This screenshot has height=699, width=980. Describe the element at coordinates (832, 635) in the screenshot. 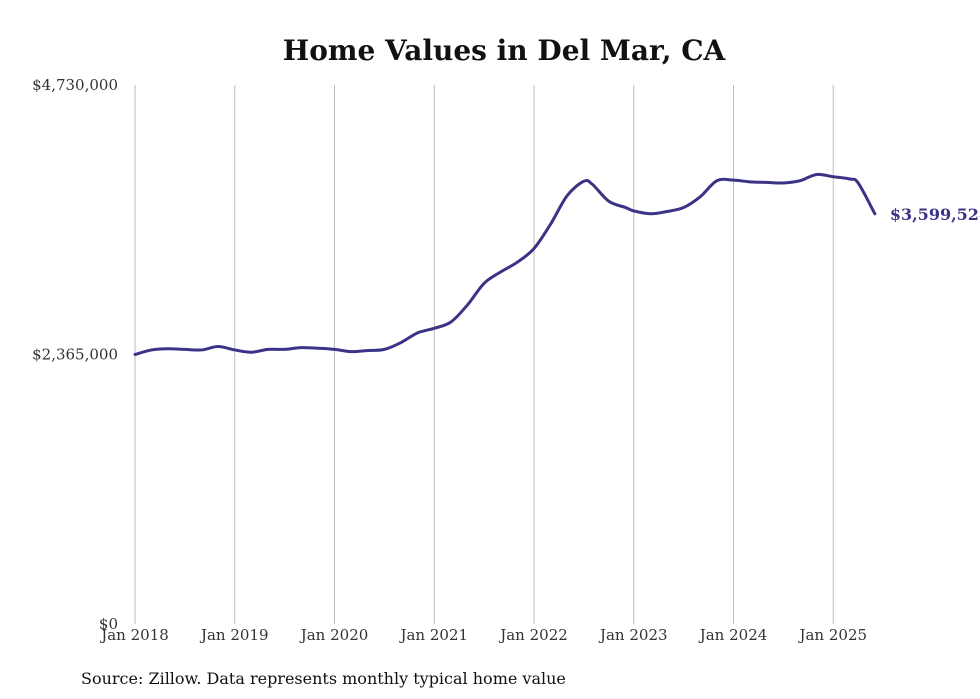

I see `x-tick-label-7: Jan 2025` at that location.